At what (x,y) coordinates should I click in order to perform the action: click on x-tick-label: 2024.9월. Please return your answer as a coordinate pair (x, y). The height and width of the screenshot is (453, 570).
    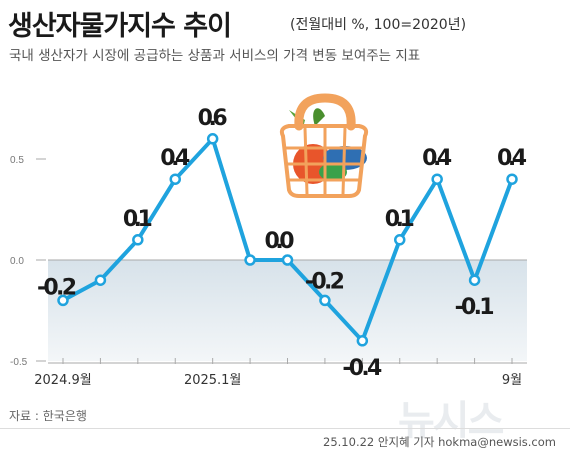
    Looking at the image, I should click on (62, 380).